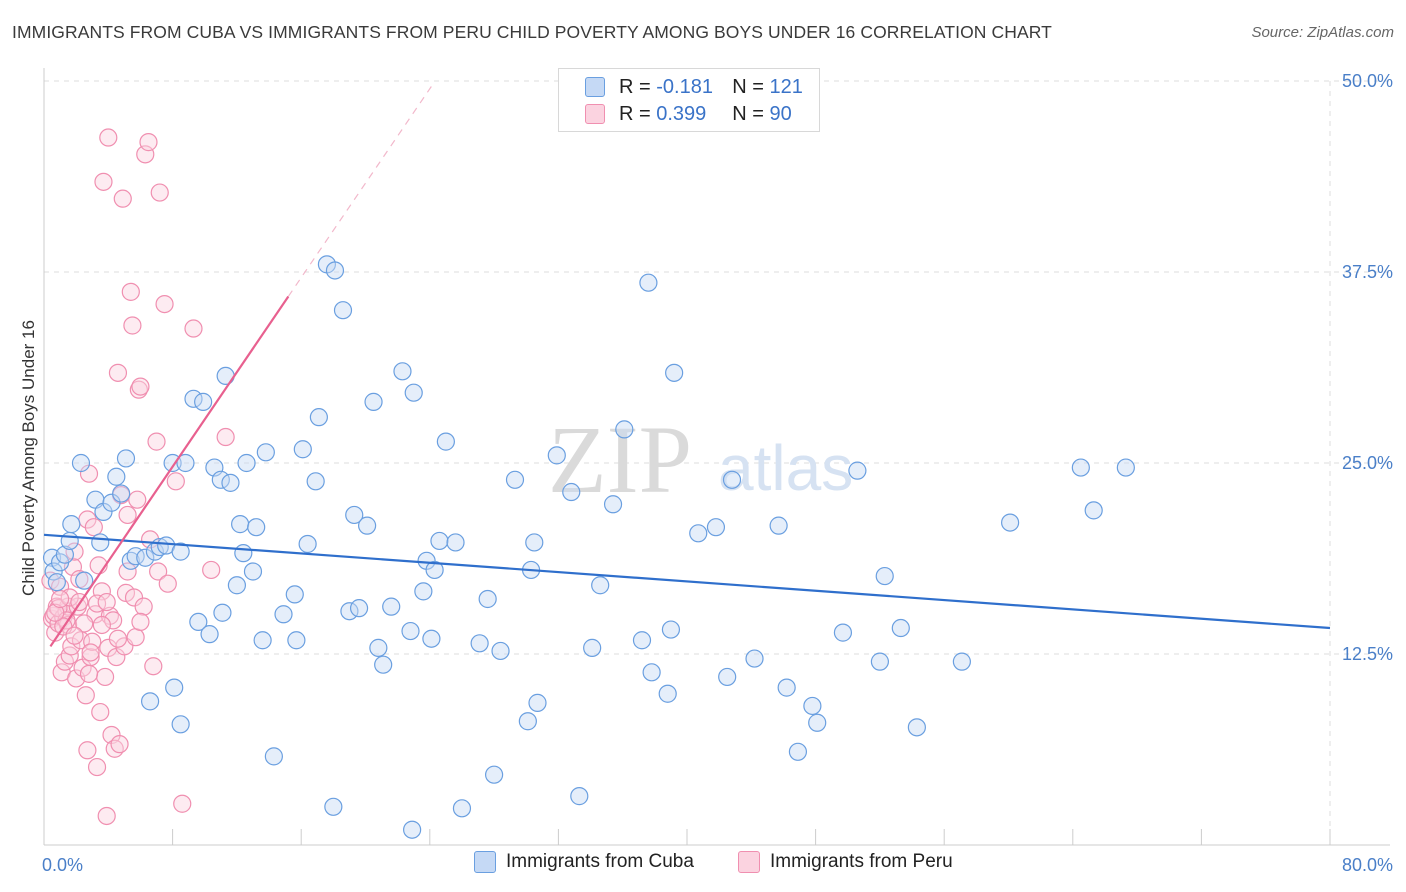  Describe the element at coordinates (1367, 654) in the screenshot. I see `y-tick-label-0: 12.5%` at that location.